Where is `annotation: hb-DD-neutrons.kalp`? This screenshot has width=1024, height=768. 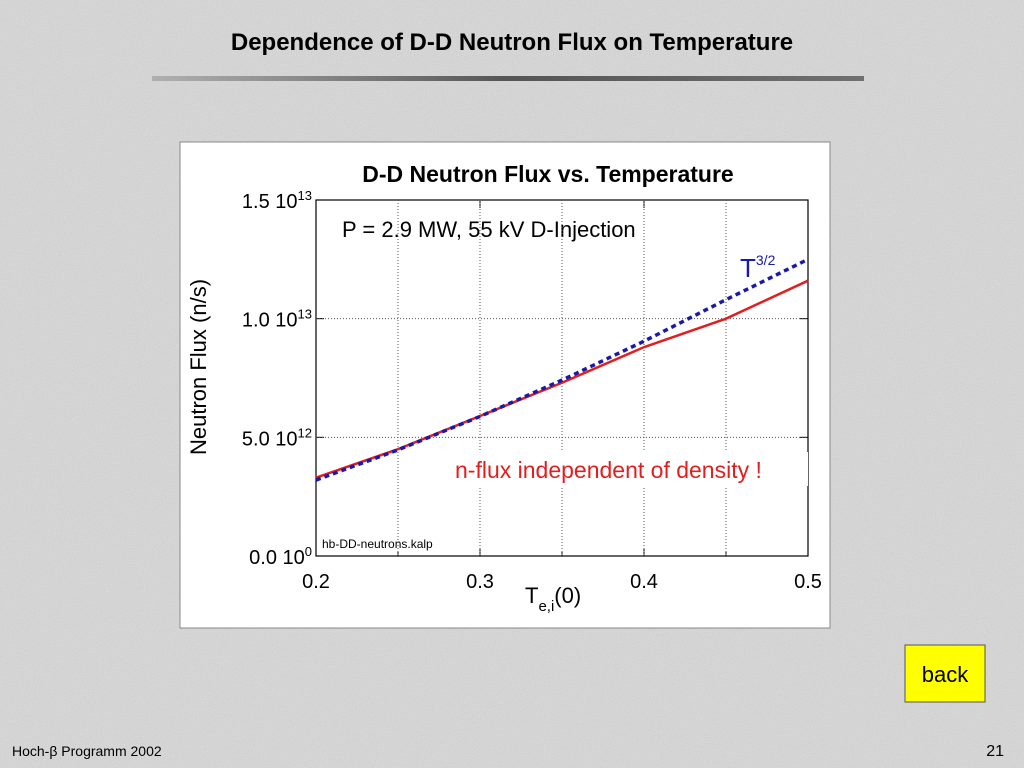
annotation: hb-DD-neutrons.kalp is located at coordinates (377, 544).